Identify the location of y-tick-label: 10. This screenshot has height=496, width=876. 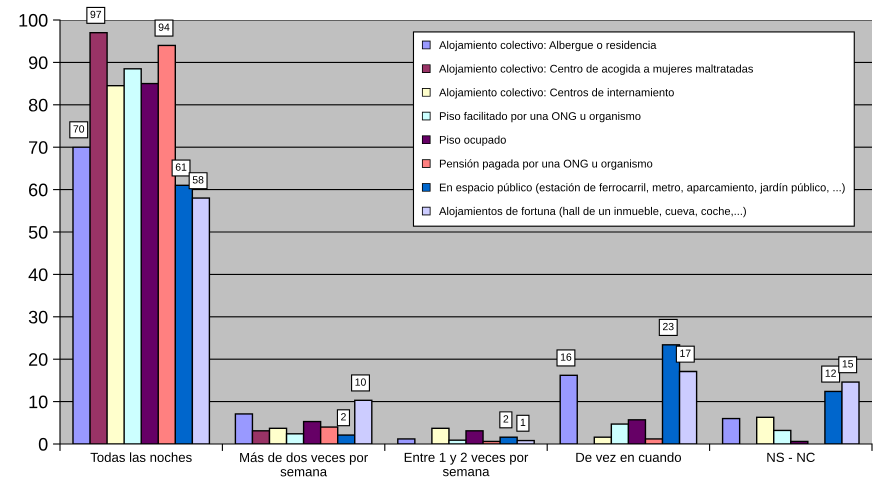
(38, 402).